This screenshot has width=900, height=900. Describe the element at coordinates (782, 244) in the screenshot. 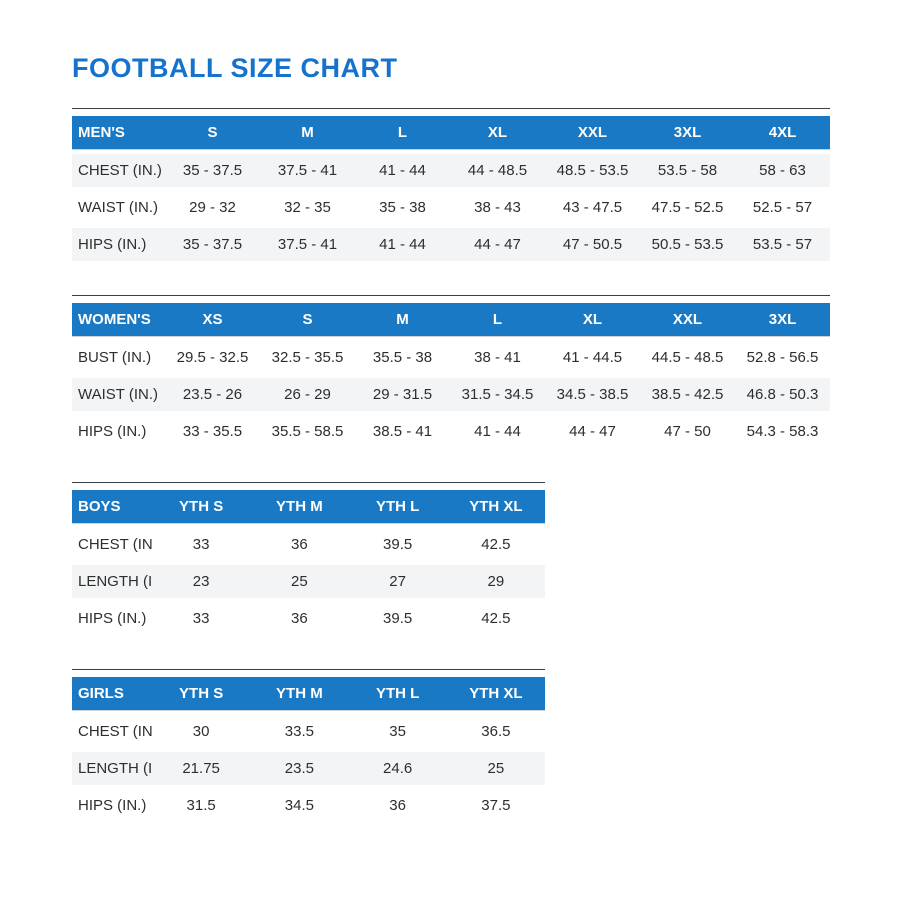

I see `size-value-cell: 53.5 - 57` at that location.